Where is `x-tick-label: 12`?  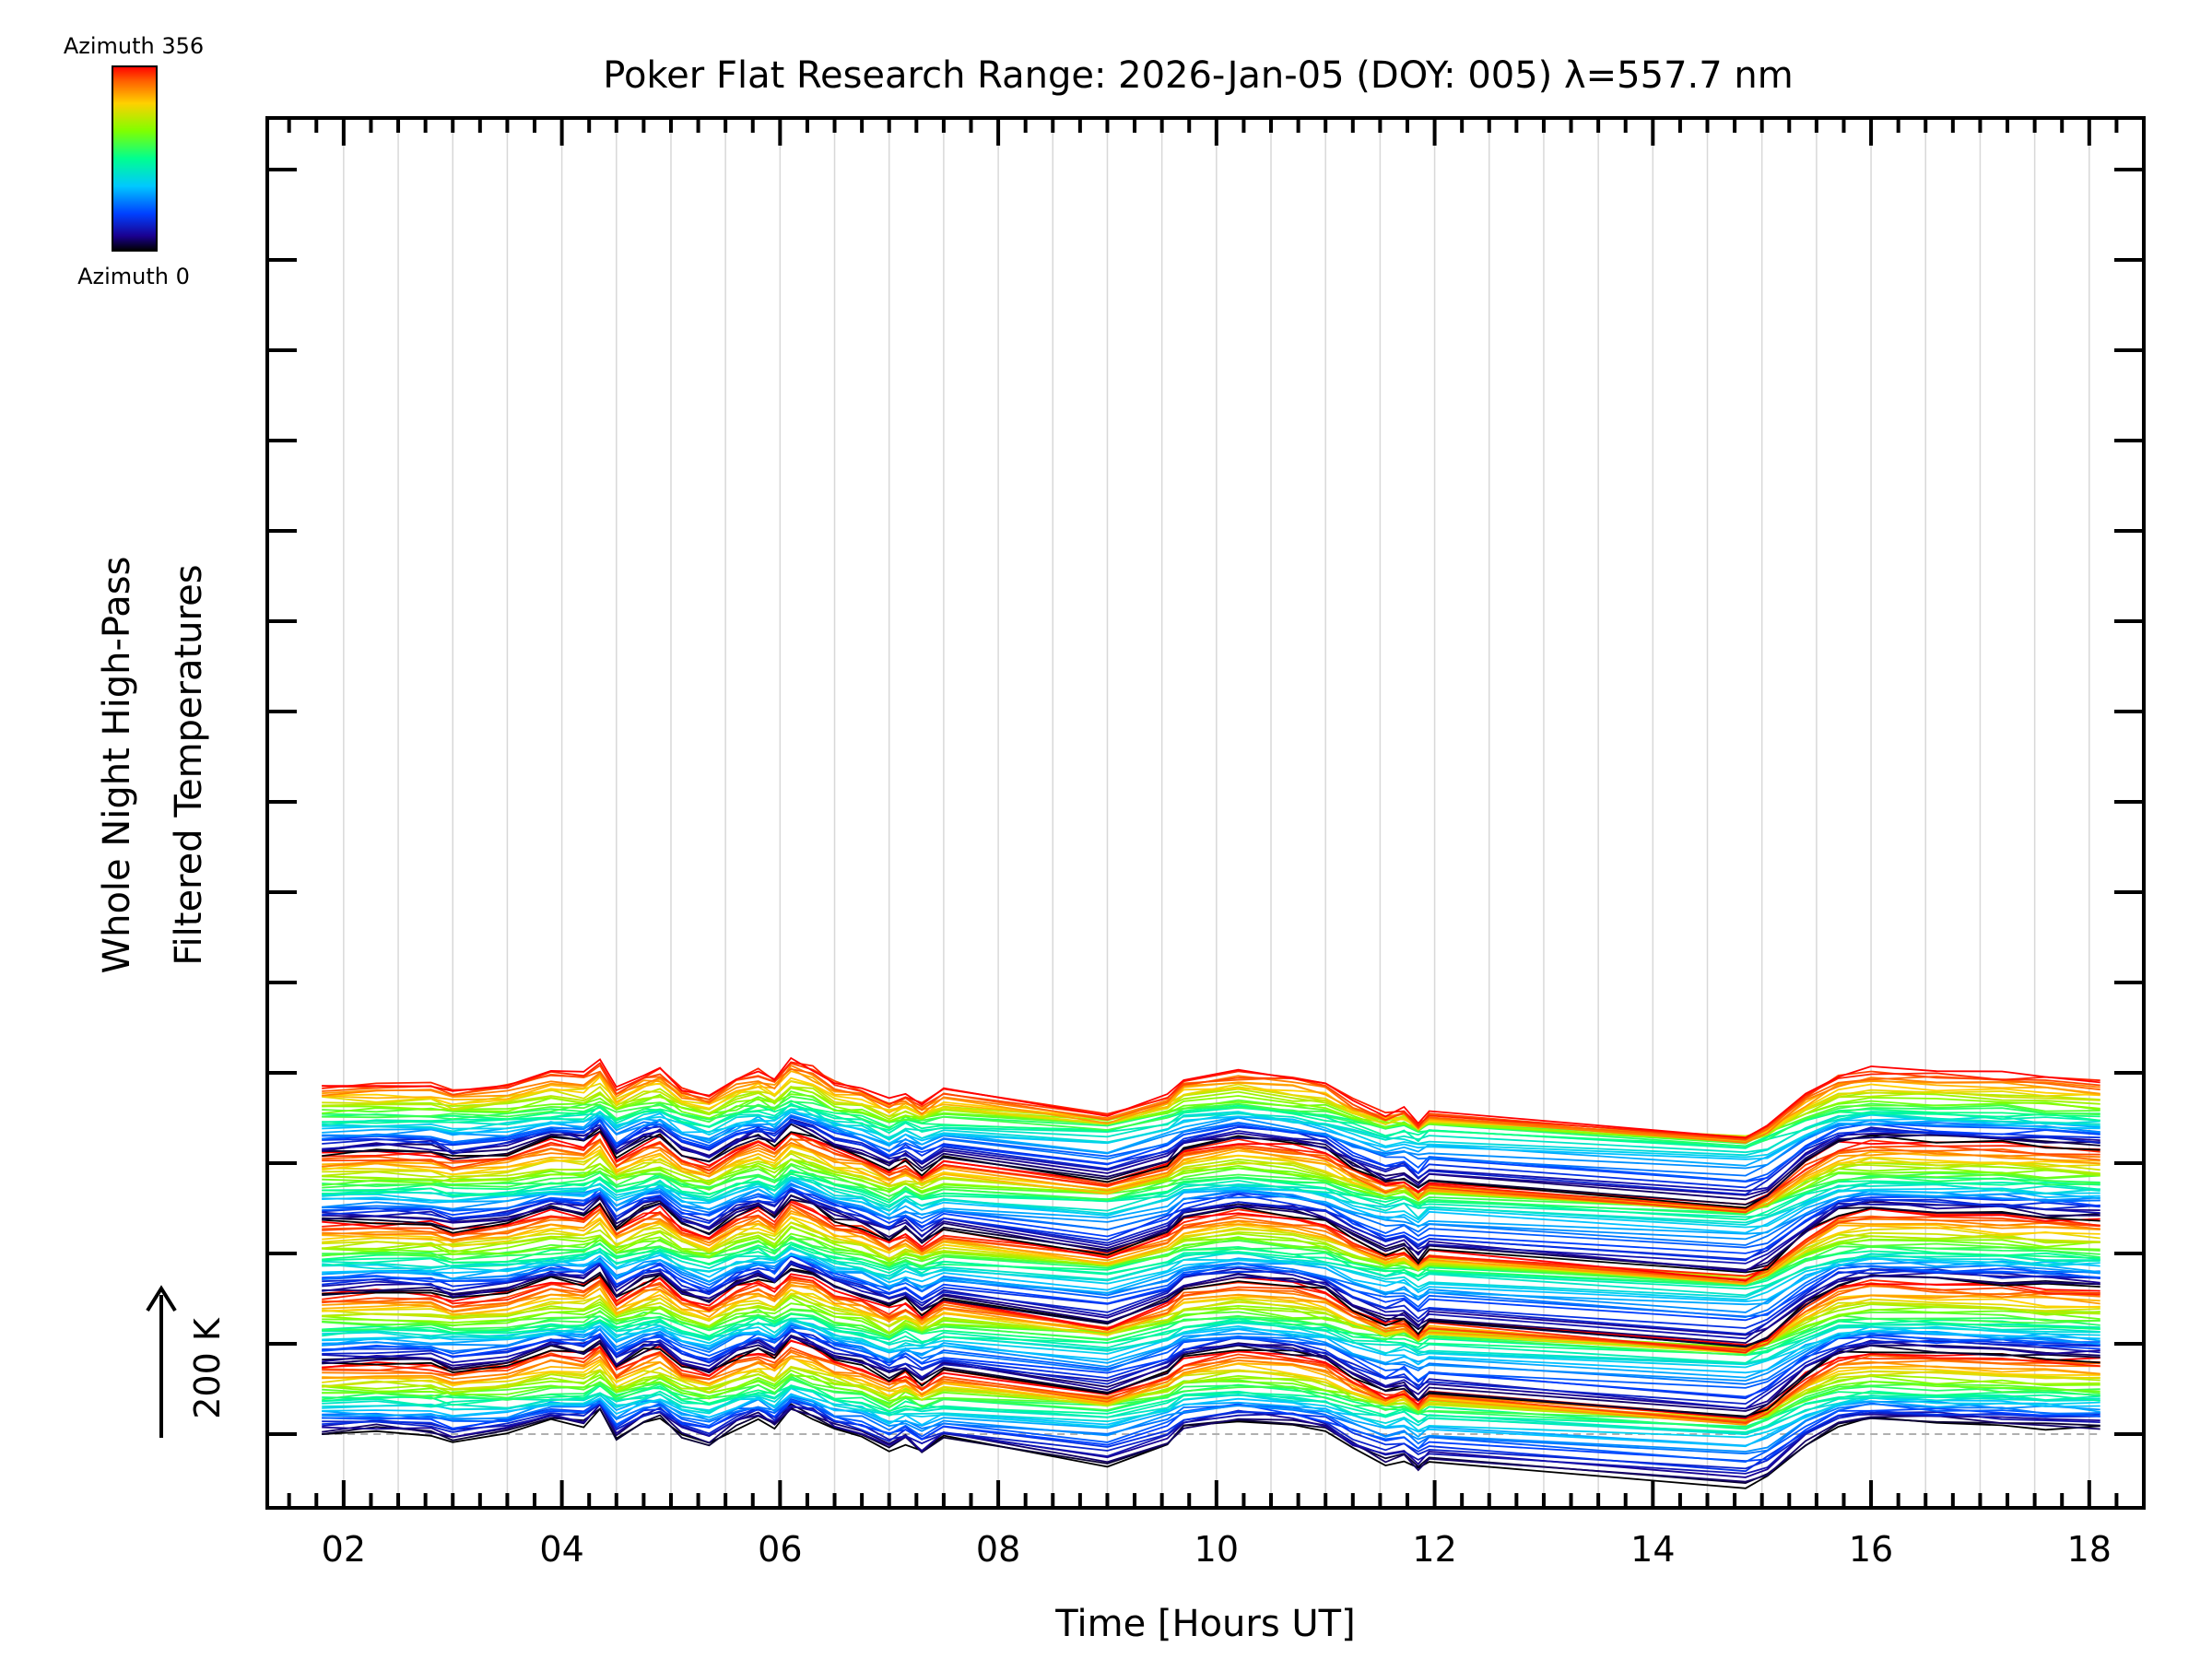 x-tick-label: 12 is located at coordinates (1434, 1549).